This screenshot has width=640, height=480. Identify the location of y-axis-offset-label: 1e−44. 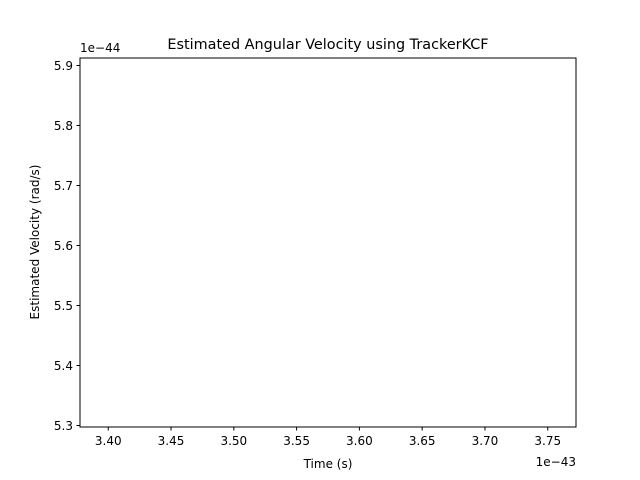
(100, 48).